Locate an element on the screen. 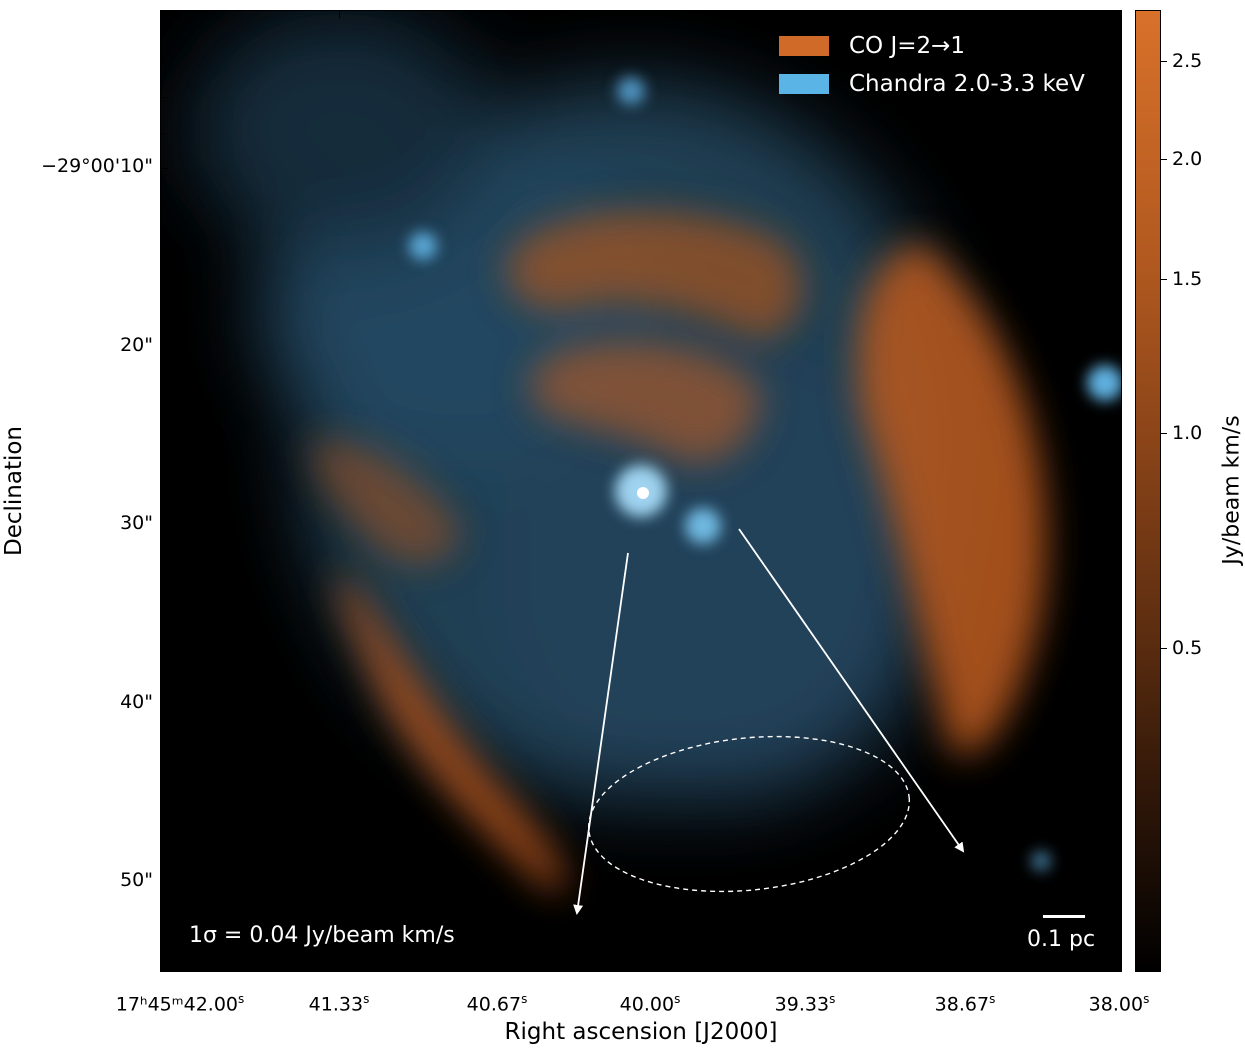 This screenshot has height=1050, width=1245. x-tick-label-value: 39.33 is located at coordinates (802, 1004).